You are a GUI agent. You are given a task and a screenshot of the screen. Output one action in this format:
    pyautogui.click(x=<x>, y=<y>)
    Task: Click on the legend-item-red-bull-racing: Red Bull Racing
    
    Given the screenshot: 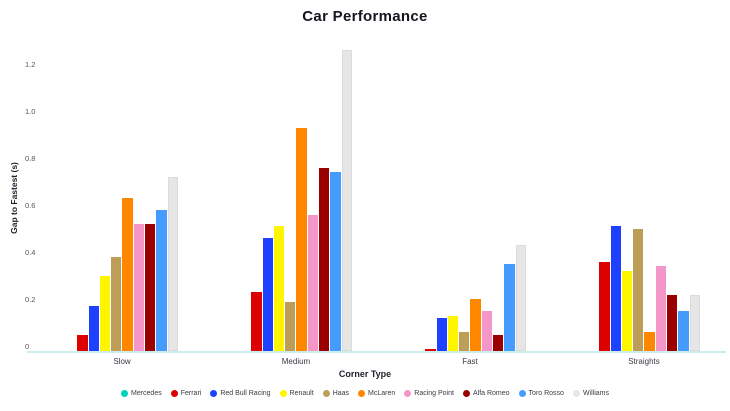 What is the action you would take?
    pyautogui.click(x=240, y=393)
    